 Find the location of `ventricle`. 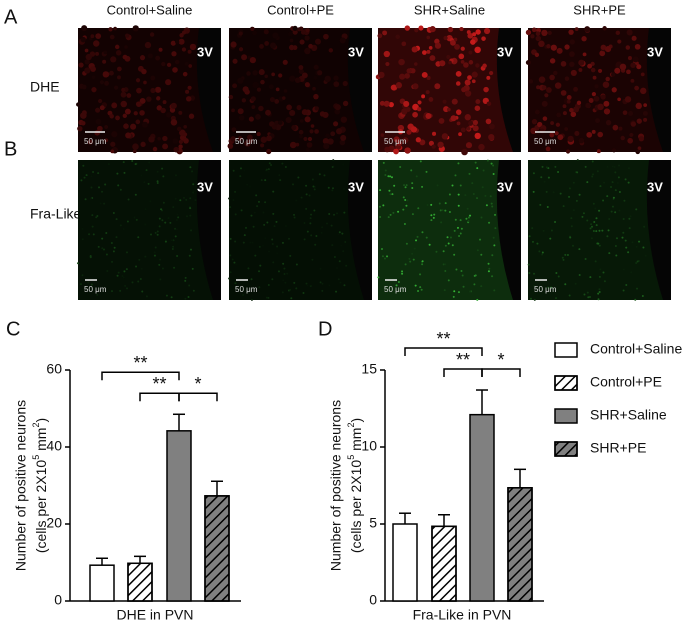

ventricle is located at coordinates (208, 90).